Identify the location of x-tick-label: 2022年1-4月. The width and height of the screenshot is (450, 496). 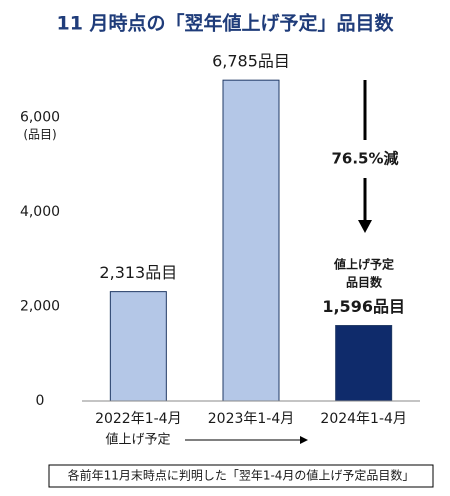
(138, 419).